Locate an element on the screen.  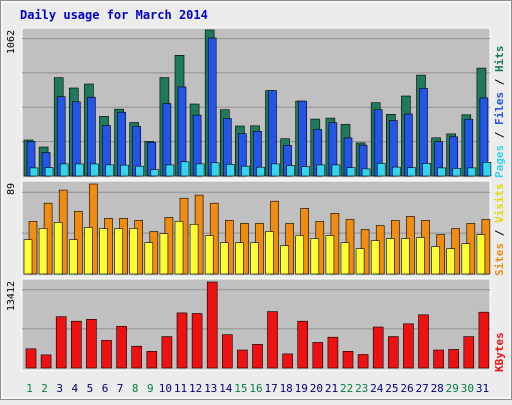
day-label: 19 is located at coordinates (301, 388).